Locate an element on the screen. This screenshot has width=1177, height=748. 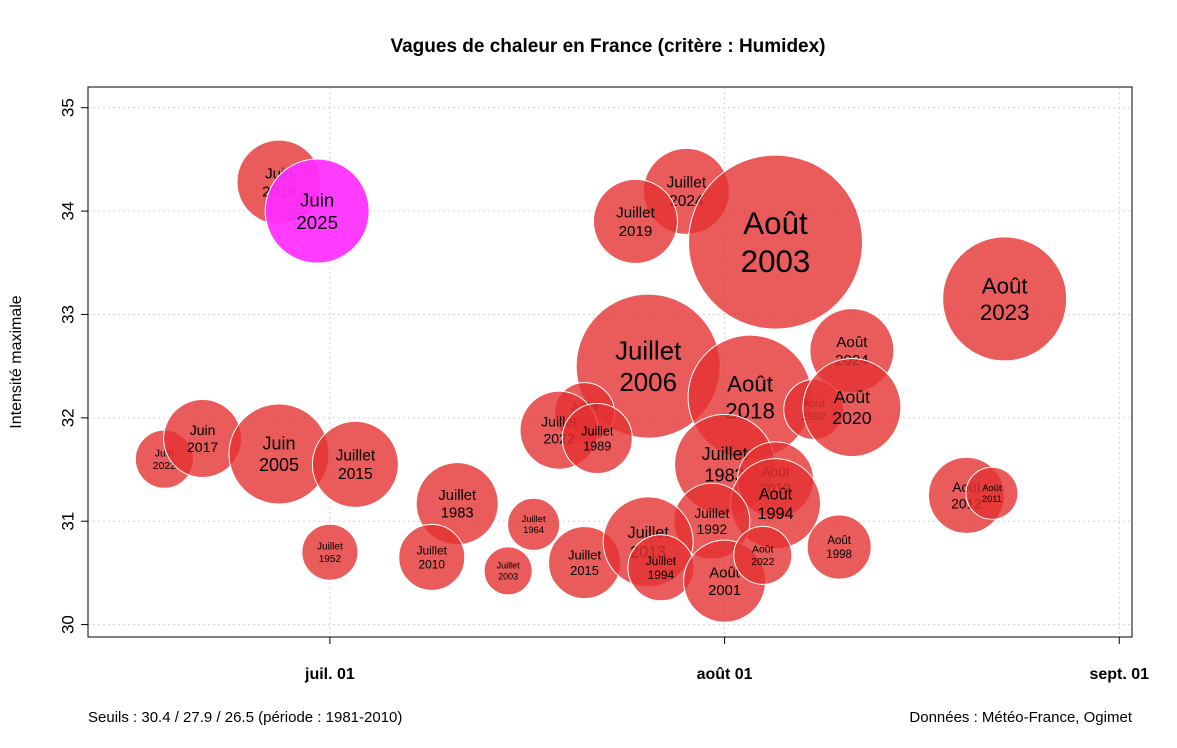
bubble-year: 2010 is located at coordinates (432, 565).